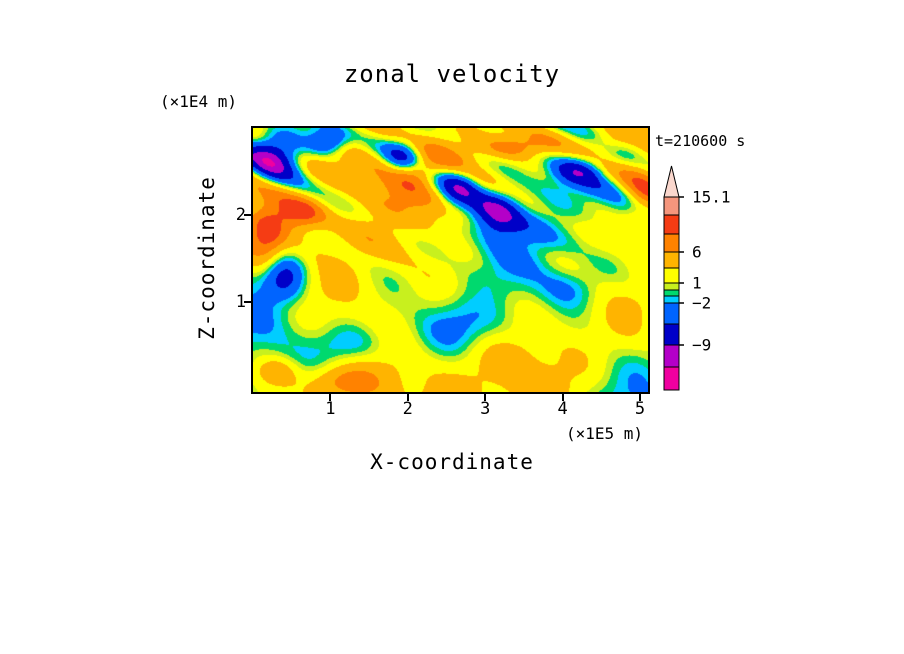  I want to click on colorbar-tick-label: 6, so click(697, 252).